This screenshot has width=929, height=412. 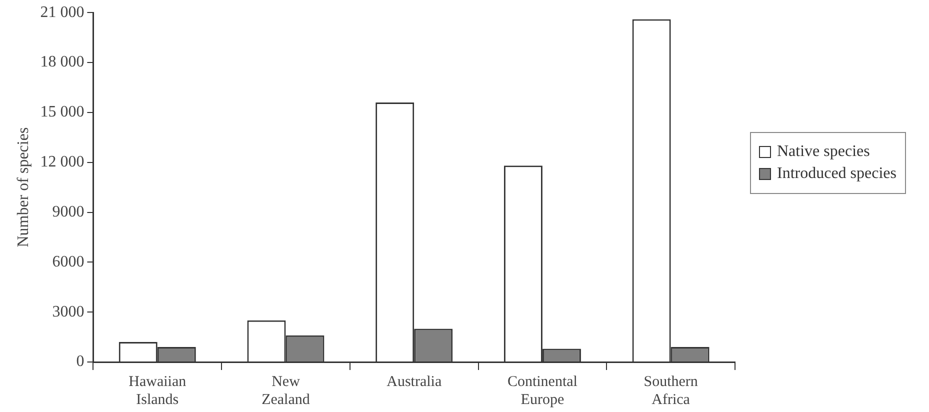 I want to click on y-tick-label: 21 000, so click(x=62, y=12).